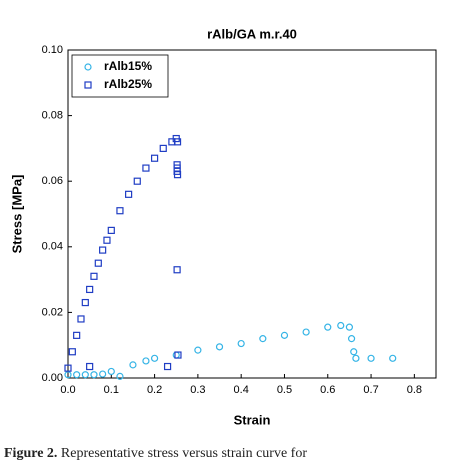  I want to click on legend-label: rAlb15%, so click(128, 66).